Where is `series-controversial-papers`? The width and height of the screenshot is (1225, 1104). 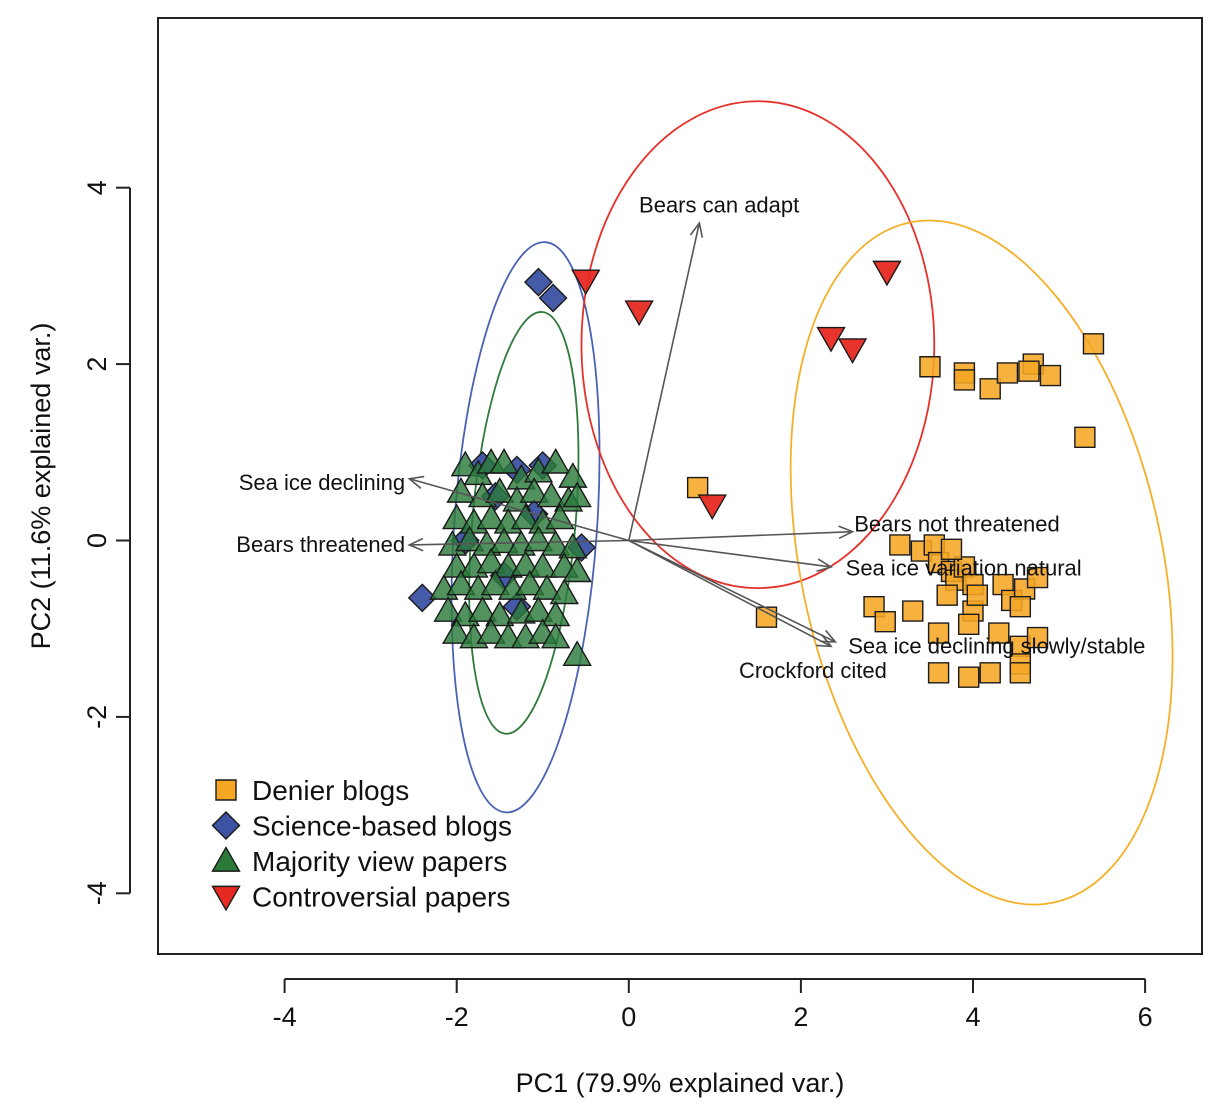 series-controversial-papers is located at coordinates (736, 390).